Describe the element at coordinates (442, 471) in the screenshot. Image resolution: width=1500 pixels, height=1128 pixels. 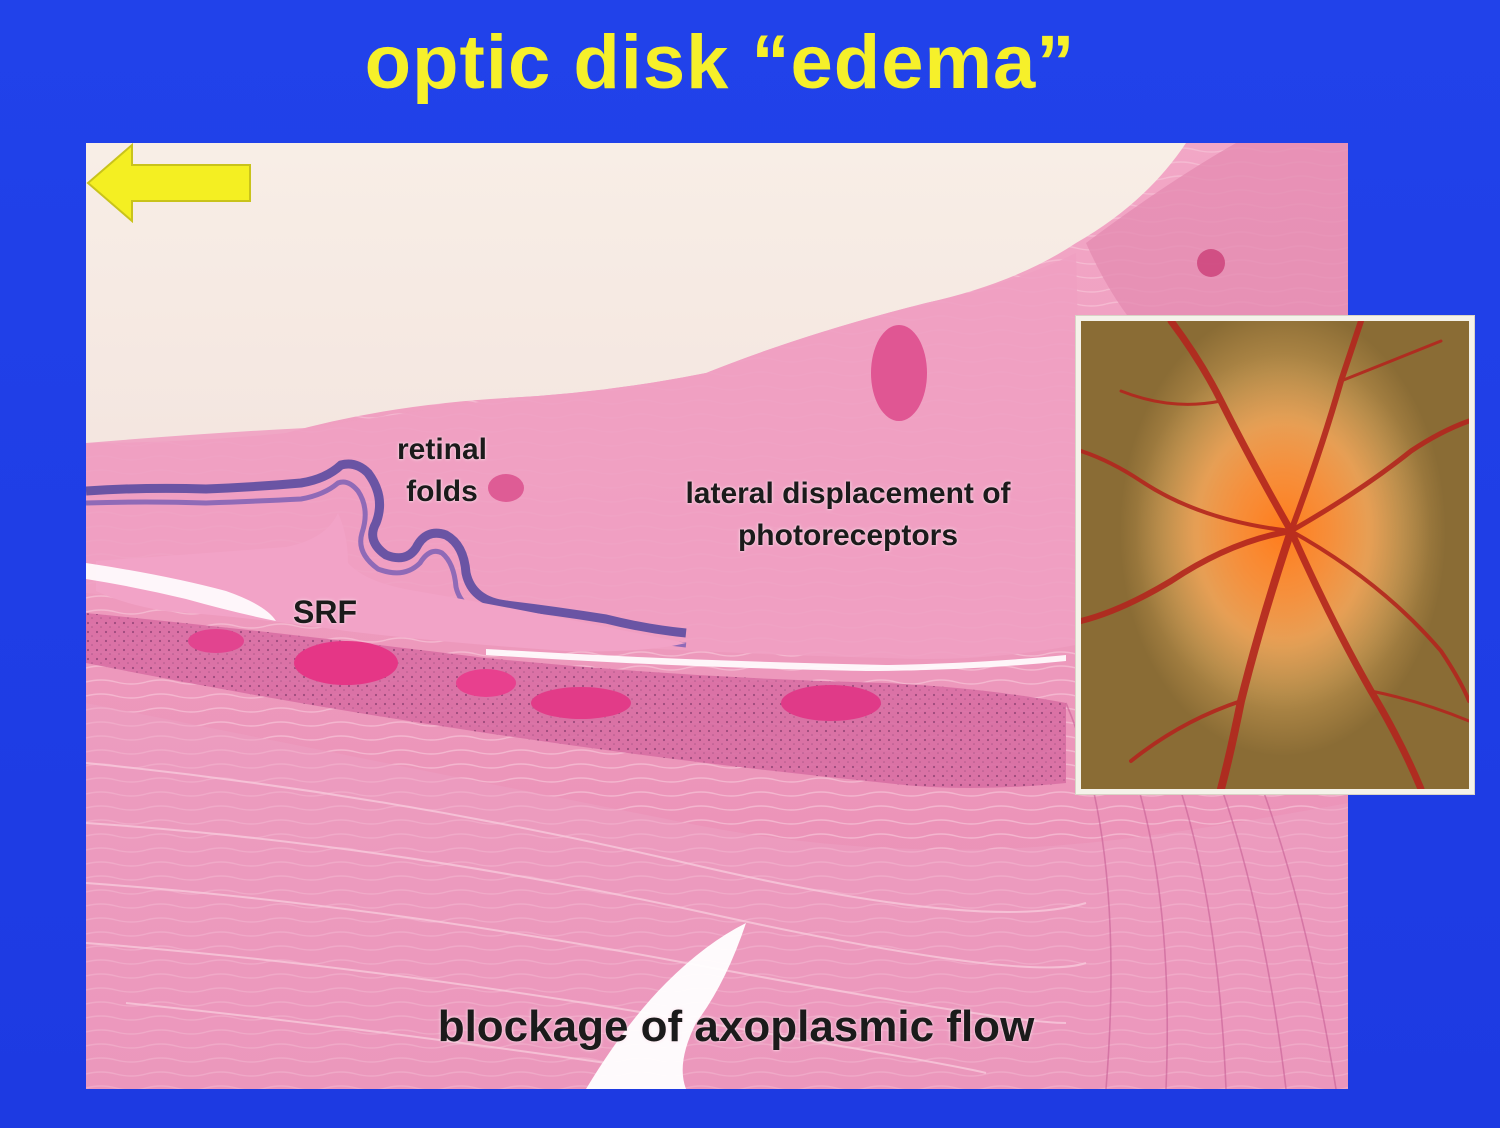
I see `retinal-folds-label: retinal folds` at that location.